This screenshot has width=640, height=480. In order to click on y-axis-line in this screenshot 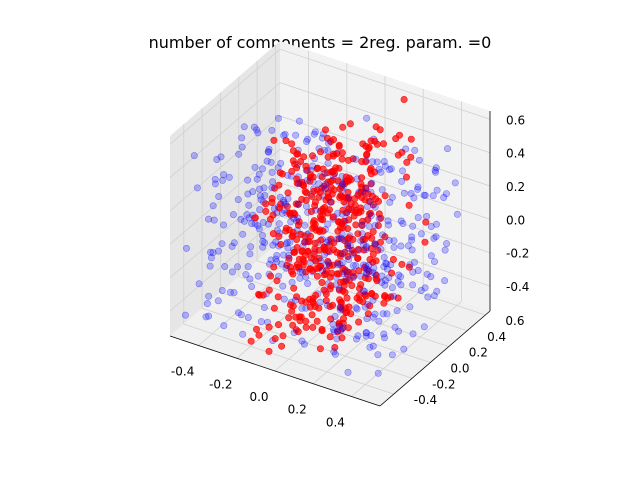, I will do `click(435, 358)`.